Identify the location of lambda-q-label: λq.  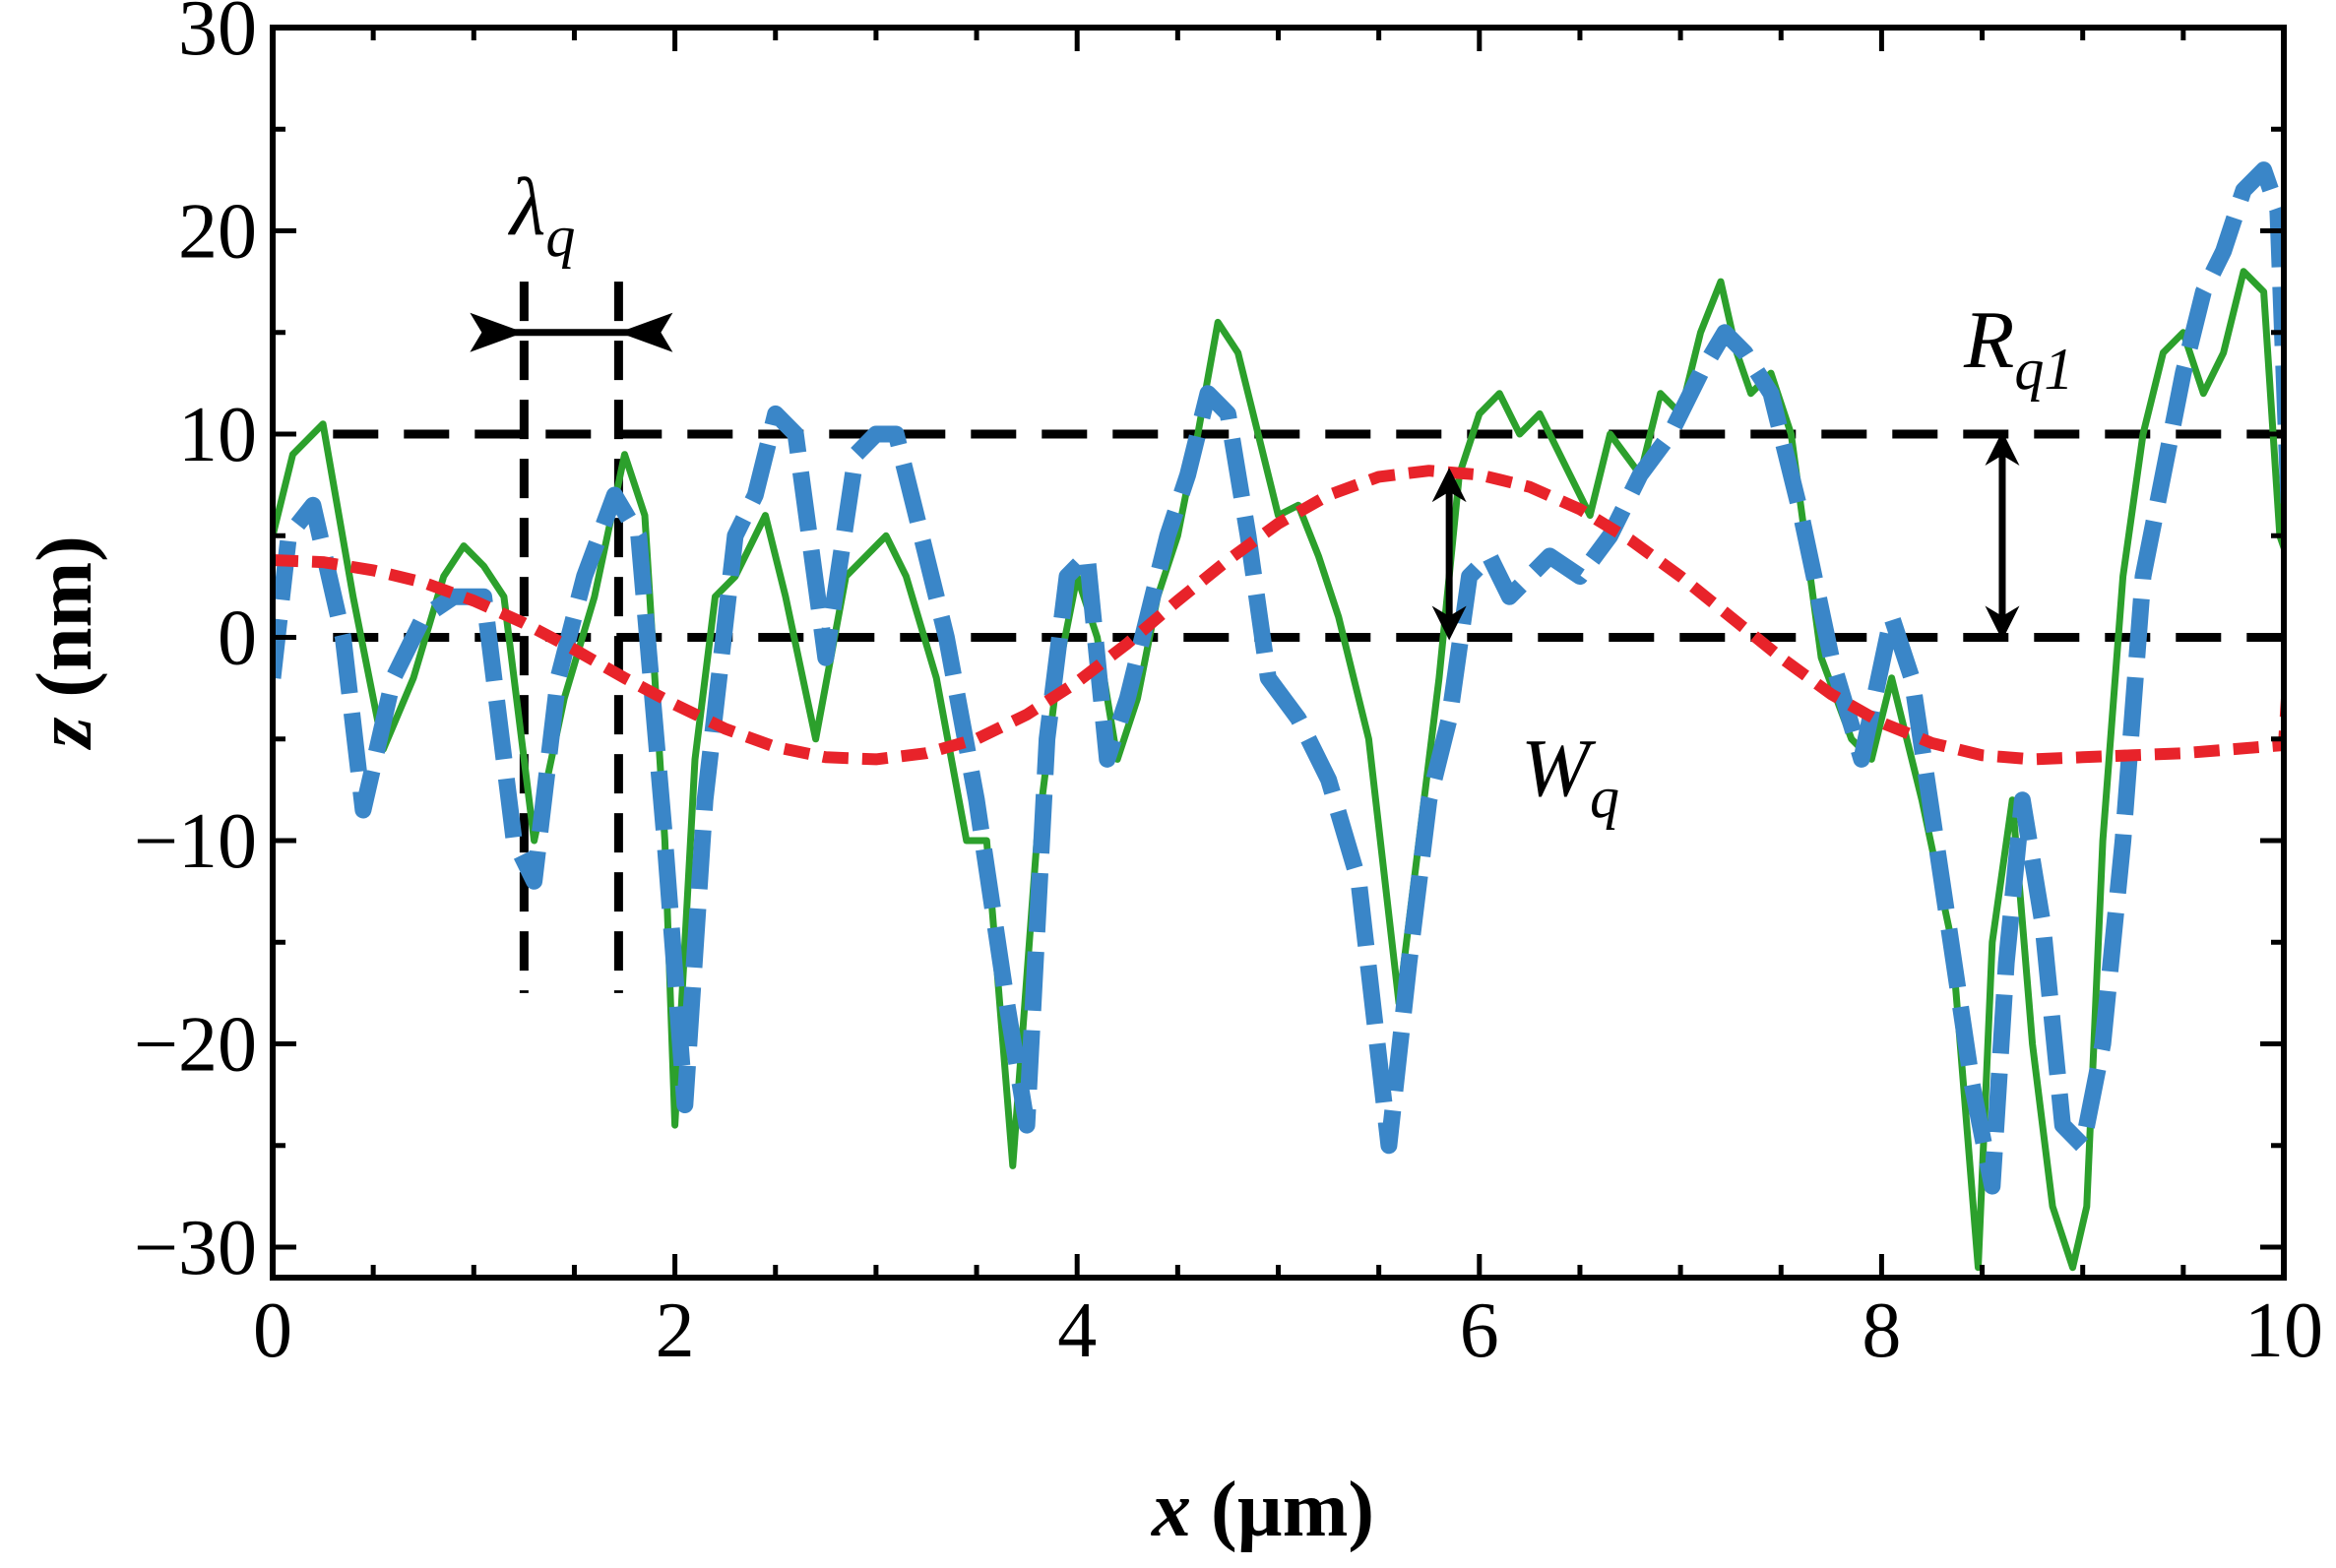
(541, 215).